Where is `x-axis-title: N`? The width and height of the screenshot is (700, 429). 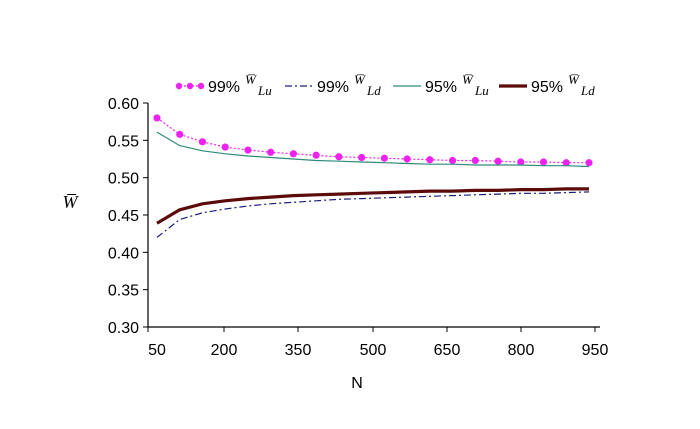
x-axis-title: N is located at coordinates (357, 383).